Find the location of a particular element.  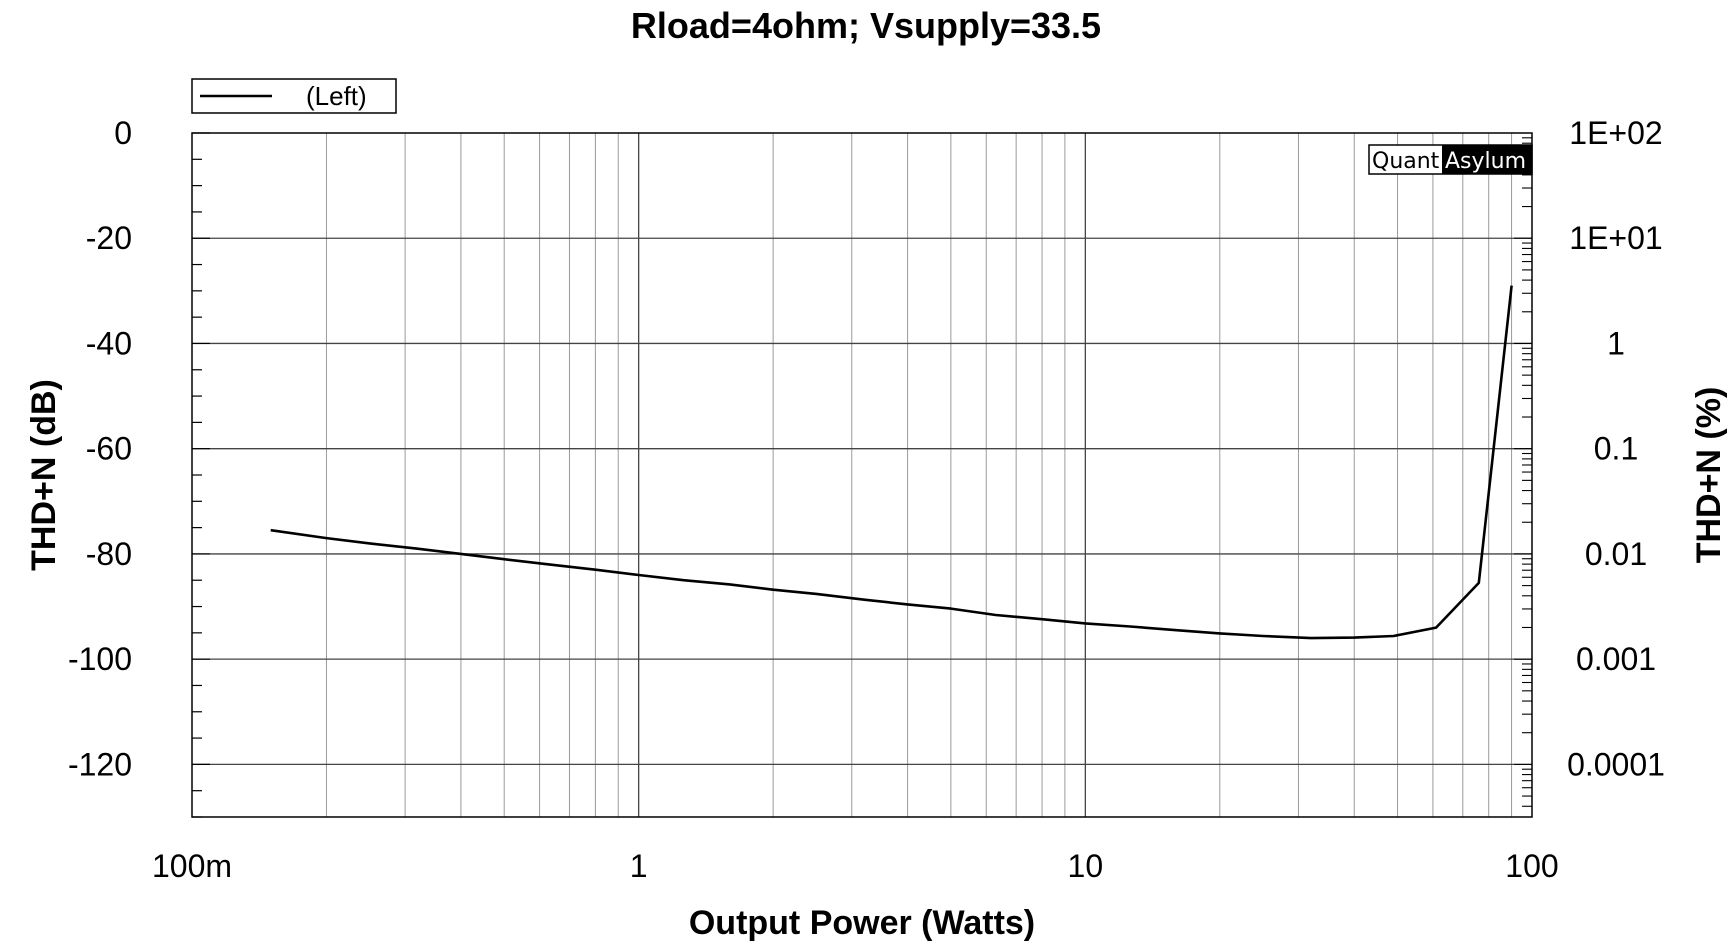

x-tick-label: 10 is located at coordinates (1086, 866).